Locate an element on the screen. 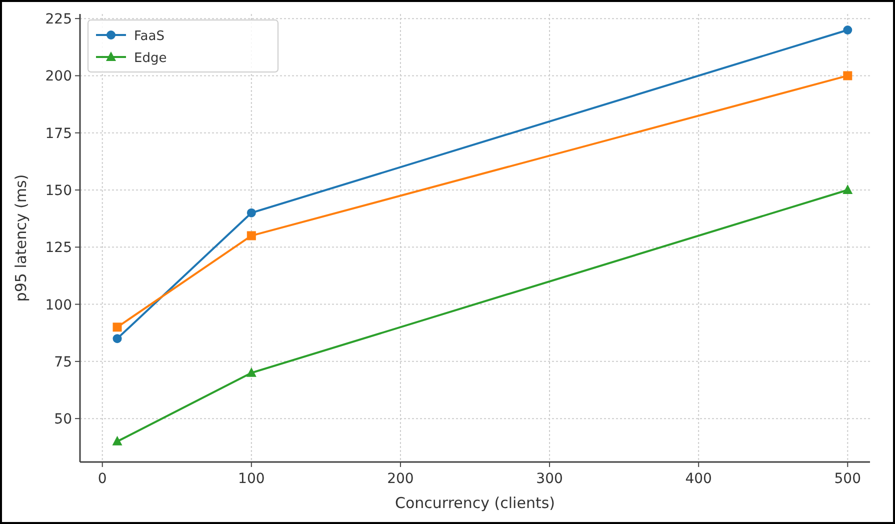 This screenshot has height=524, width=895. y-axis-title: p95 latency (ms) is located at coordinates (21, 238).